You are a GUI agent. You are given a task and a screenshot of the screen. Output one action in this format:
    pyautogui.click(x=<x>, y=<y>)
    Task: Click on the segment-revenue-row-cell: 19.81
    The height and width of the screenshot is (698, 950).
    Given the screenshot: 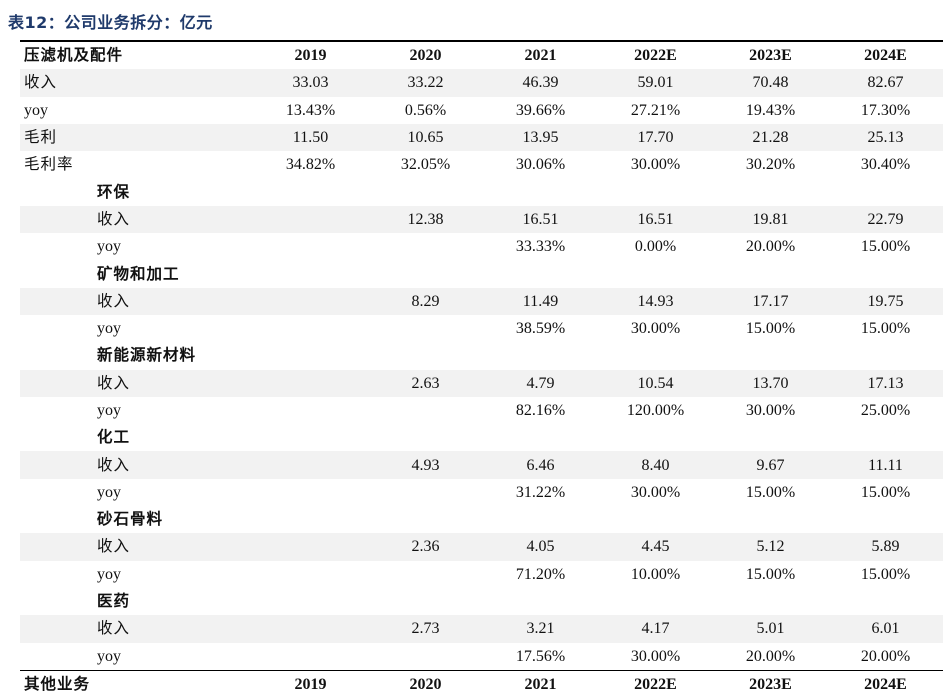 What is the action you would take?
    pyautogui.click(x=770, y=219)
    